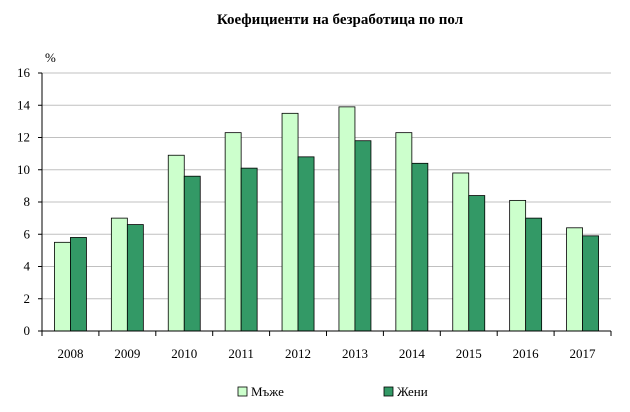 Image resolution: width=630 pixels, height=412 pixels. Describe the element at coordinates (119, 274) in the screenshot. I see `bar-men-2009` at that location.